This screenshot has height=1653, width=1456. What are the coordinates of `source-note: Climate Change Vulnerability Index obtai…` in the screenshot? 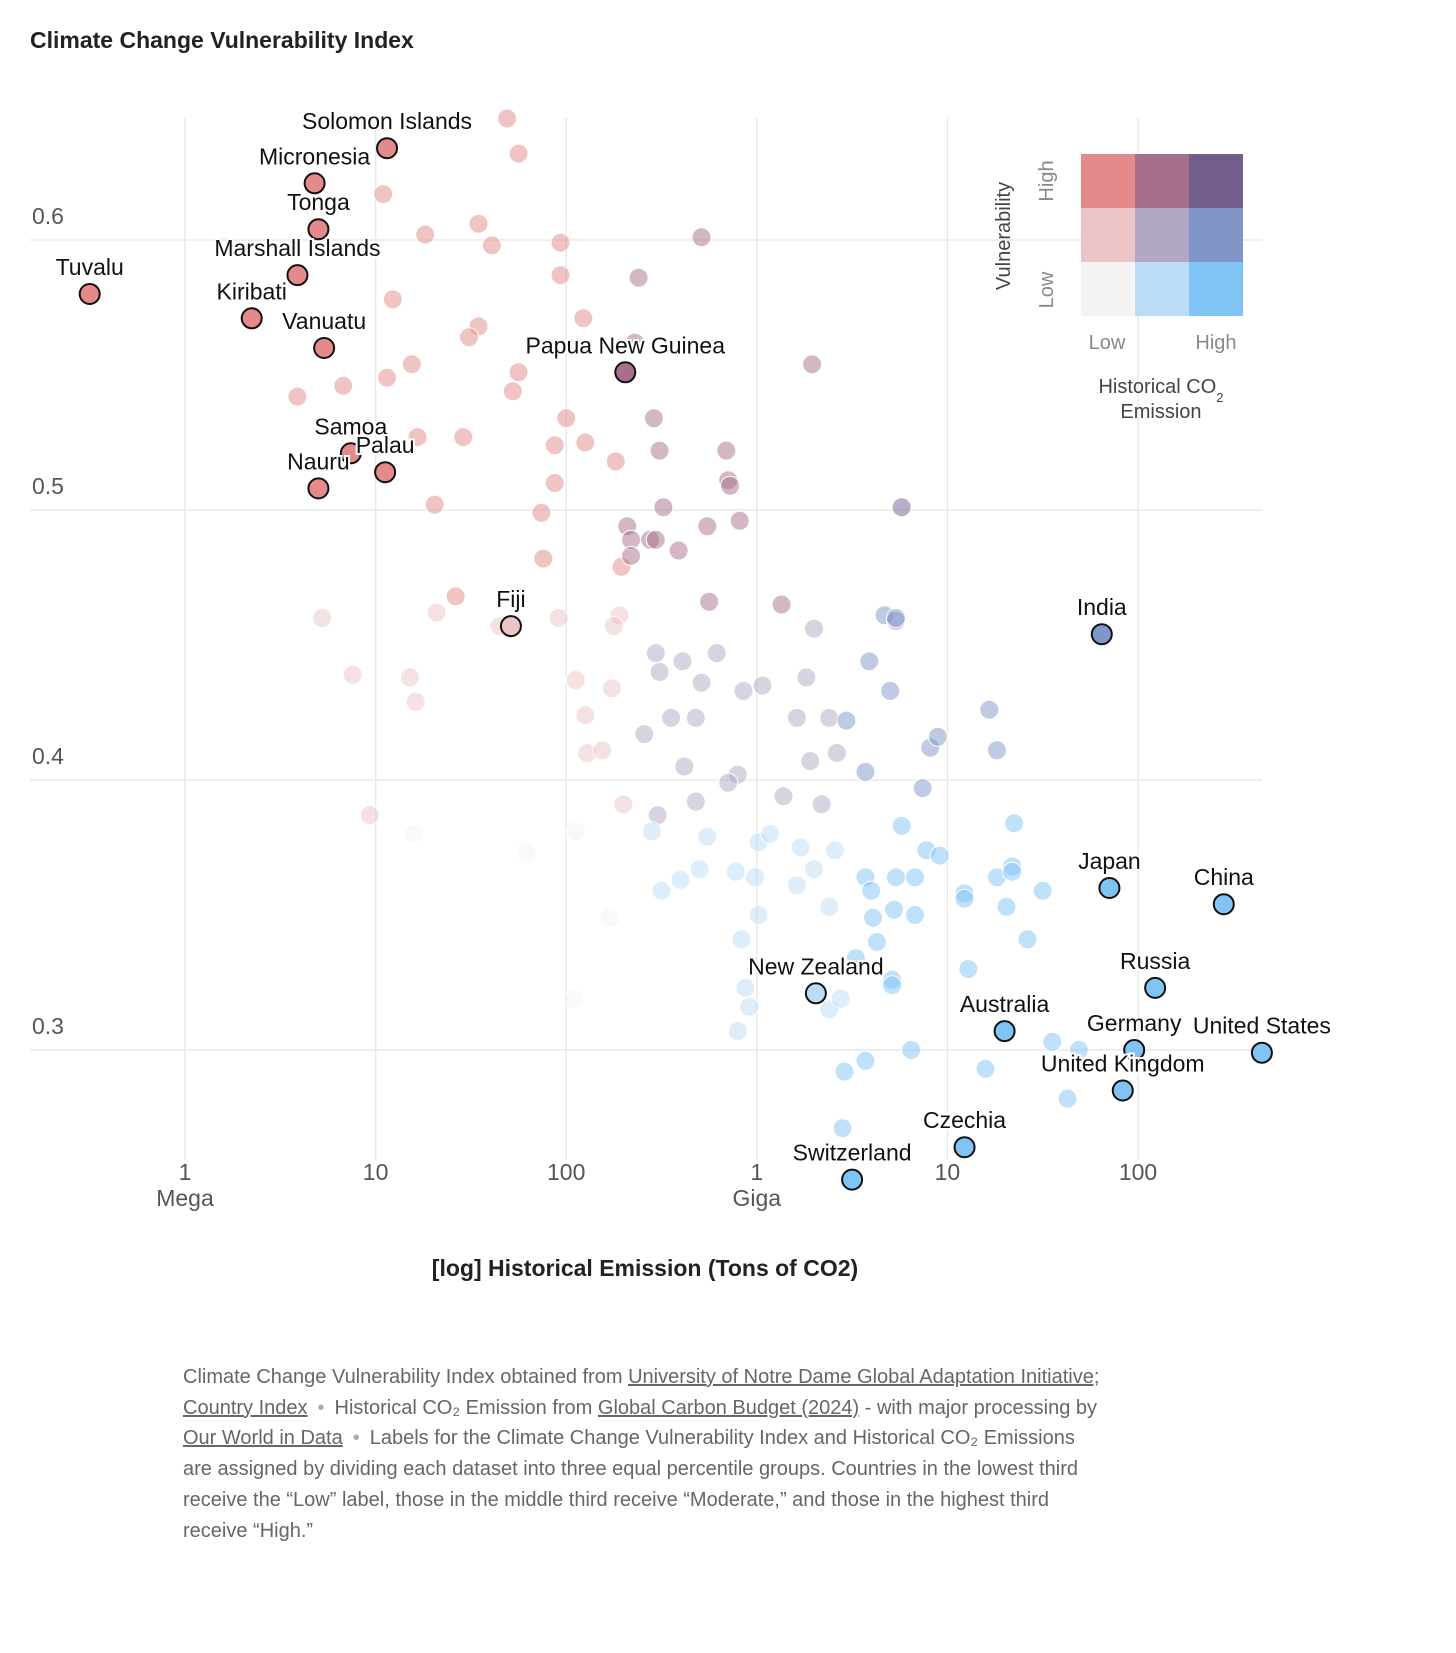 It's located at (645, 1454).